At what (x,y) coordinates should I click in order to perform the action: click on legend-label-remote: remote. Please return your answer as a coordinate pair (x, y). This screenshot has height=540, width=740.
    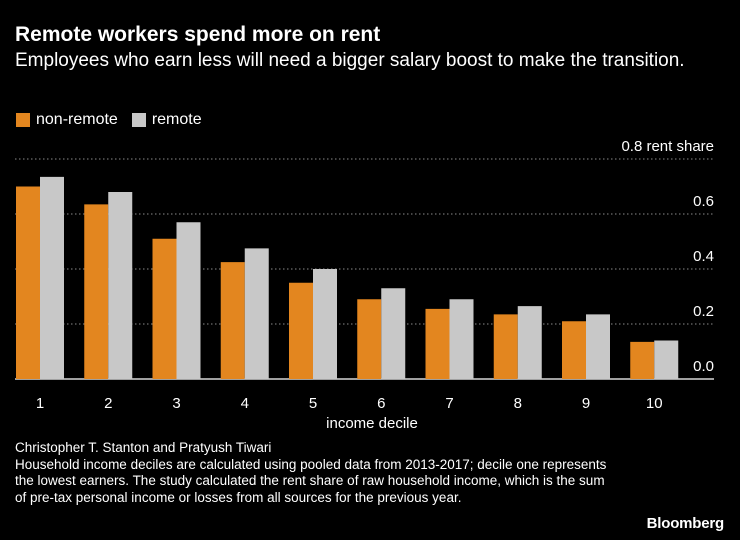
    Looking at the image, I should click on (176, 119).